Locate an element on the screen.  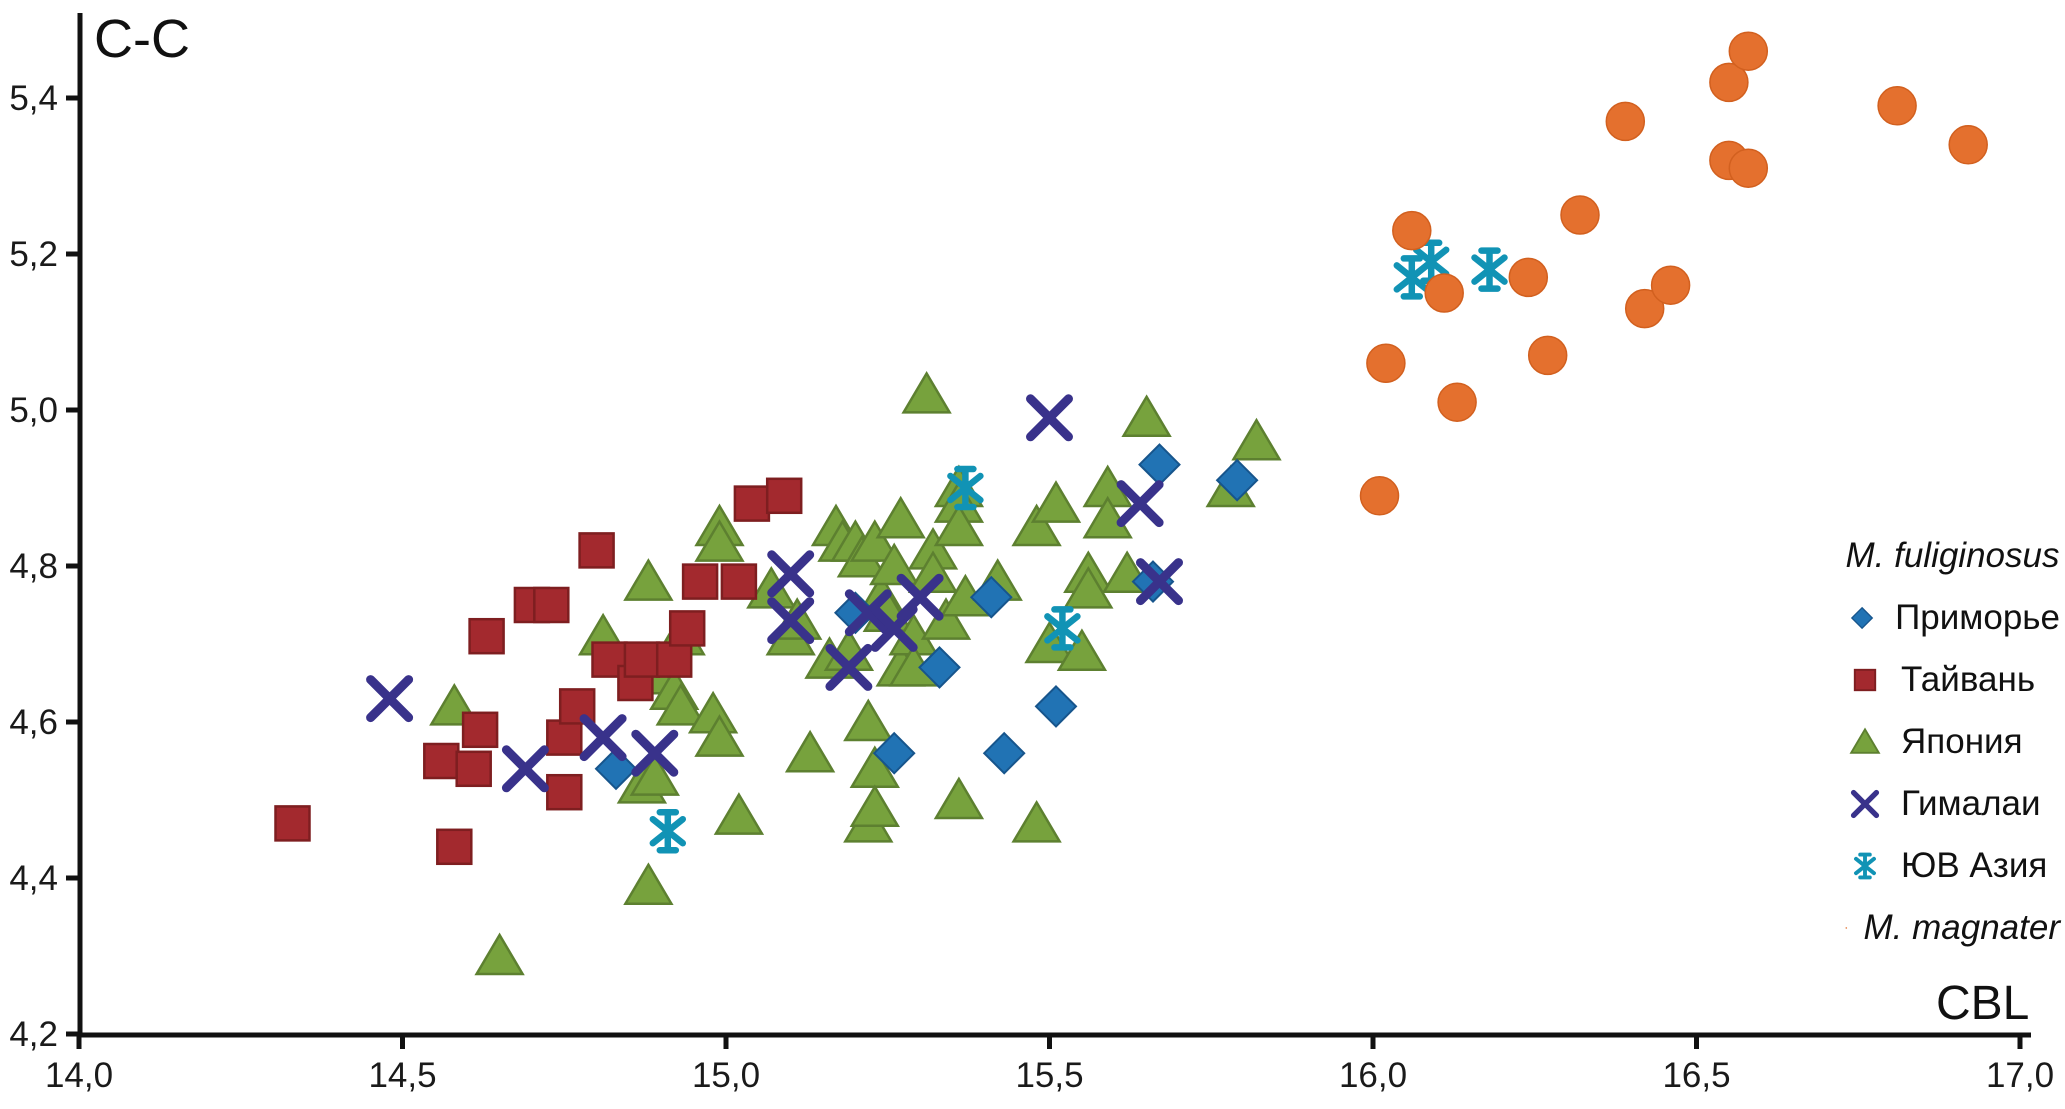
legend-item-label: Тайвань is located at coordinates (1968, 679).